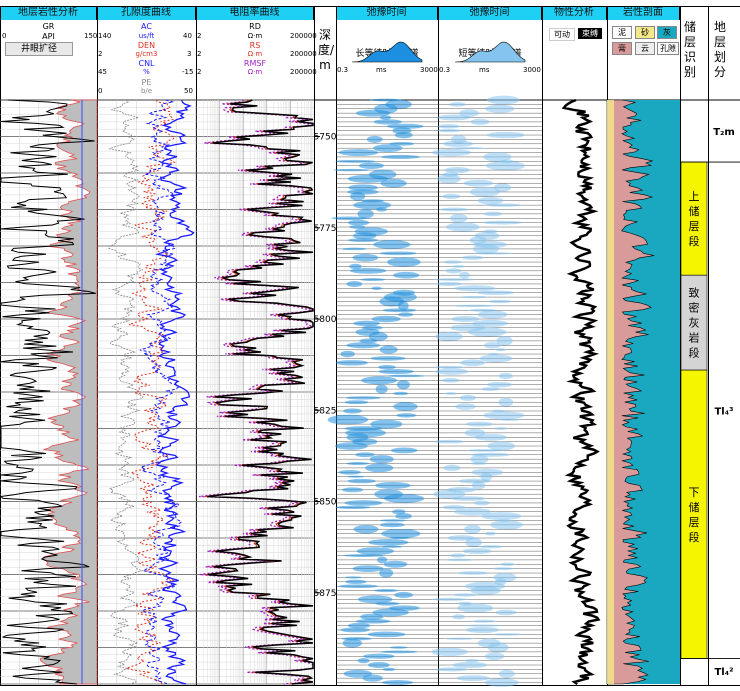 Image resolution: width=740 pixels, height=691 pixels. What do you see at coordinates (694, 241) in the screenshot?
I see `reservoir-zone-label: 段` at bounding box center [694, 241].